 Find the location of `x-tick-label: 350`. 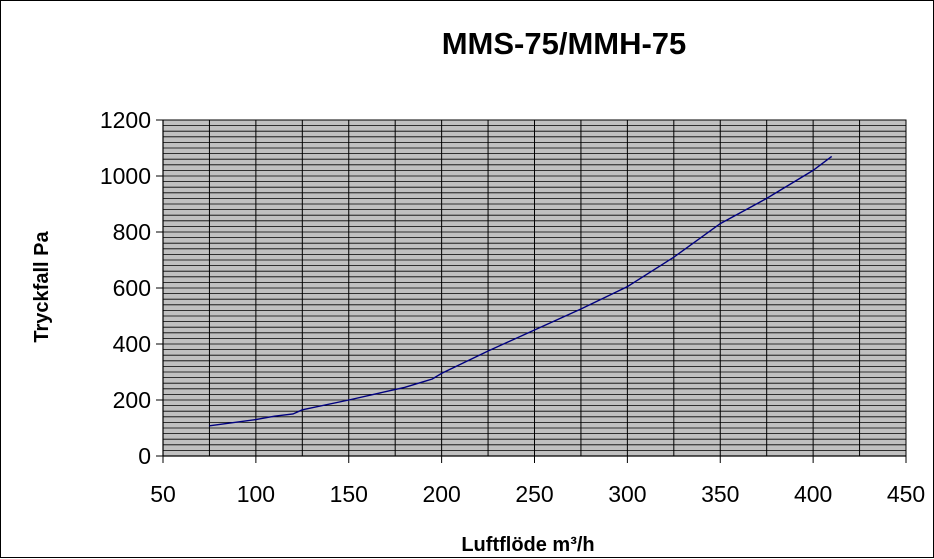

x-tick-label: 350 is located at coordinates (720, 494).